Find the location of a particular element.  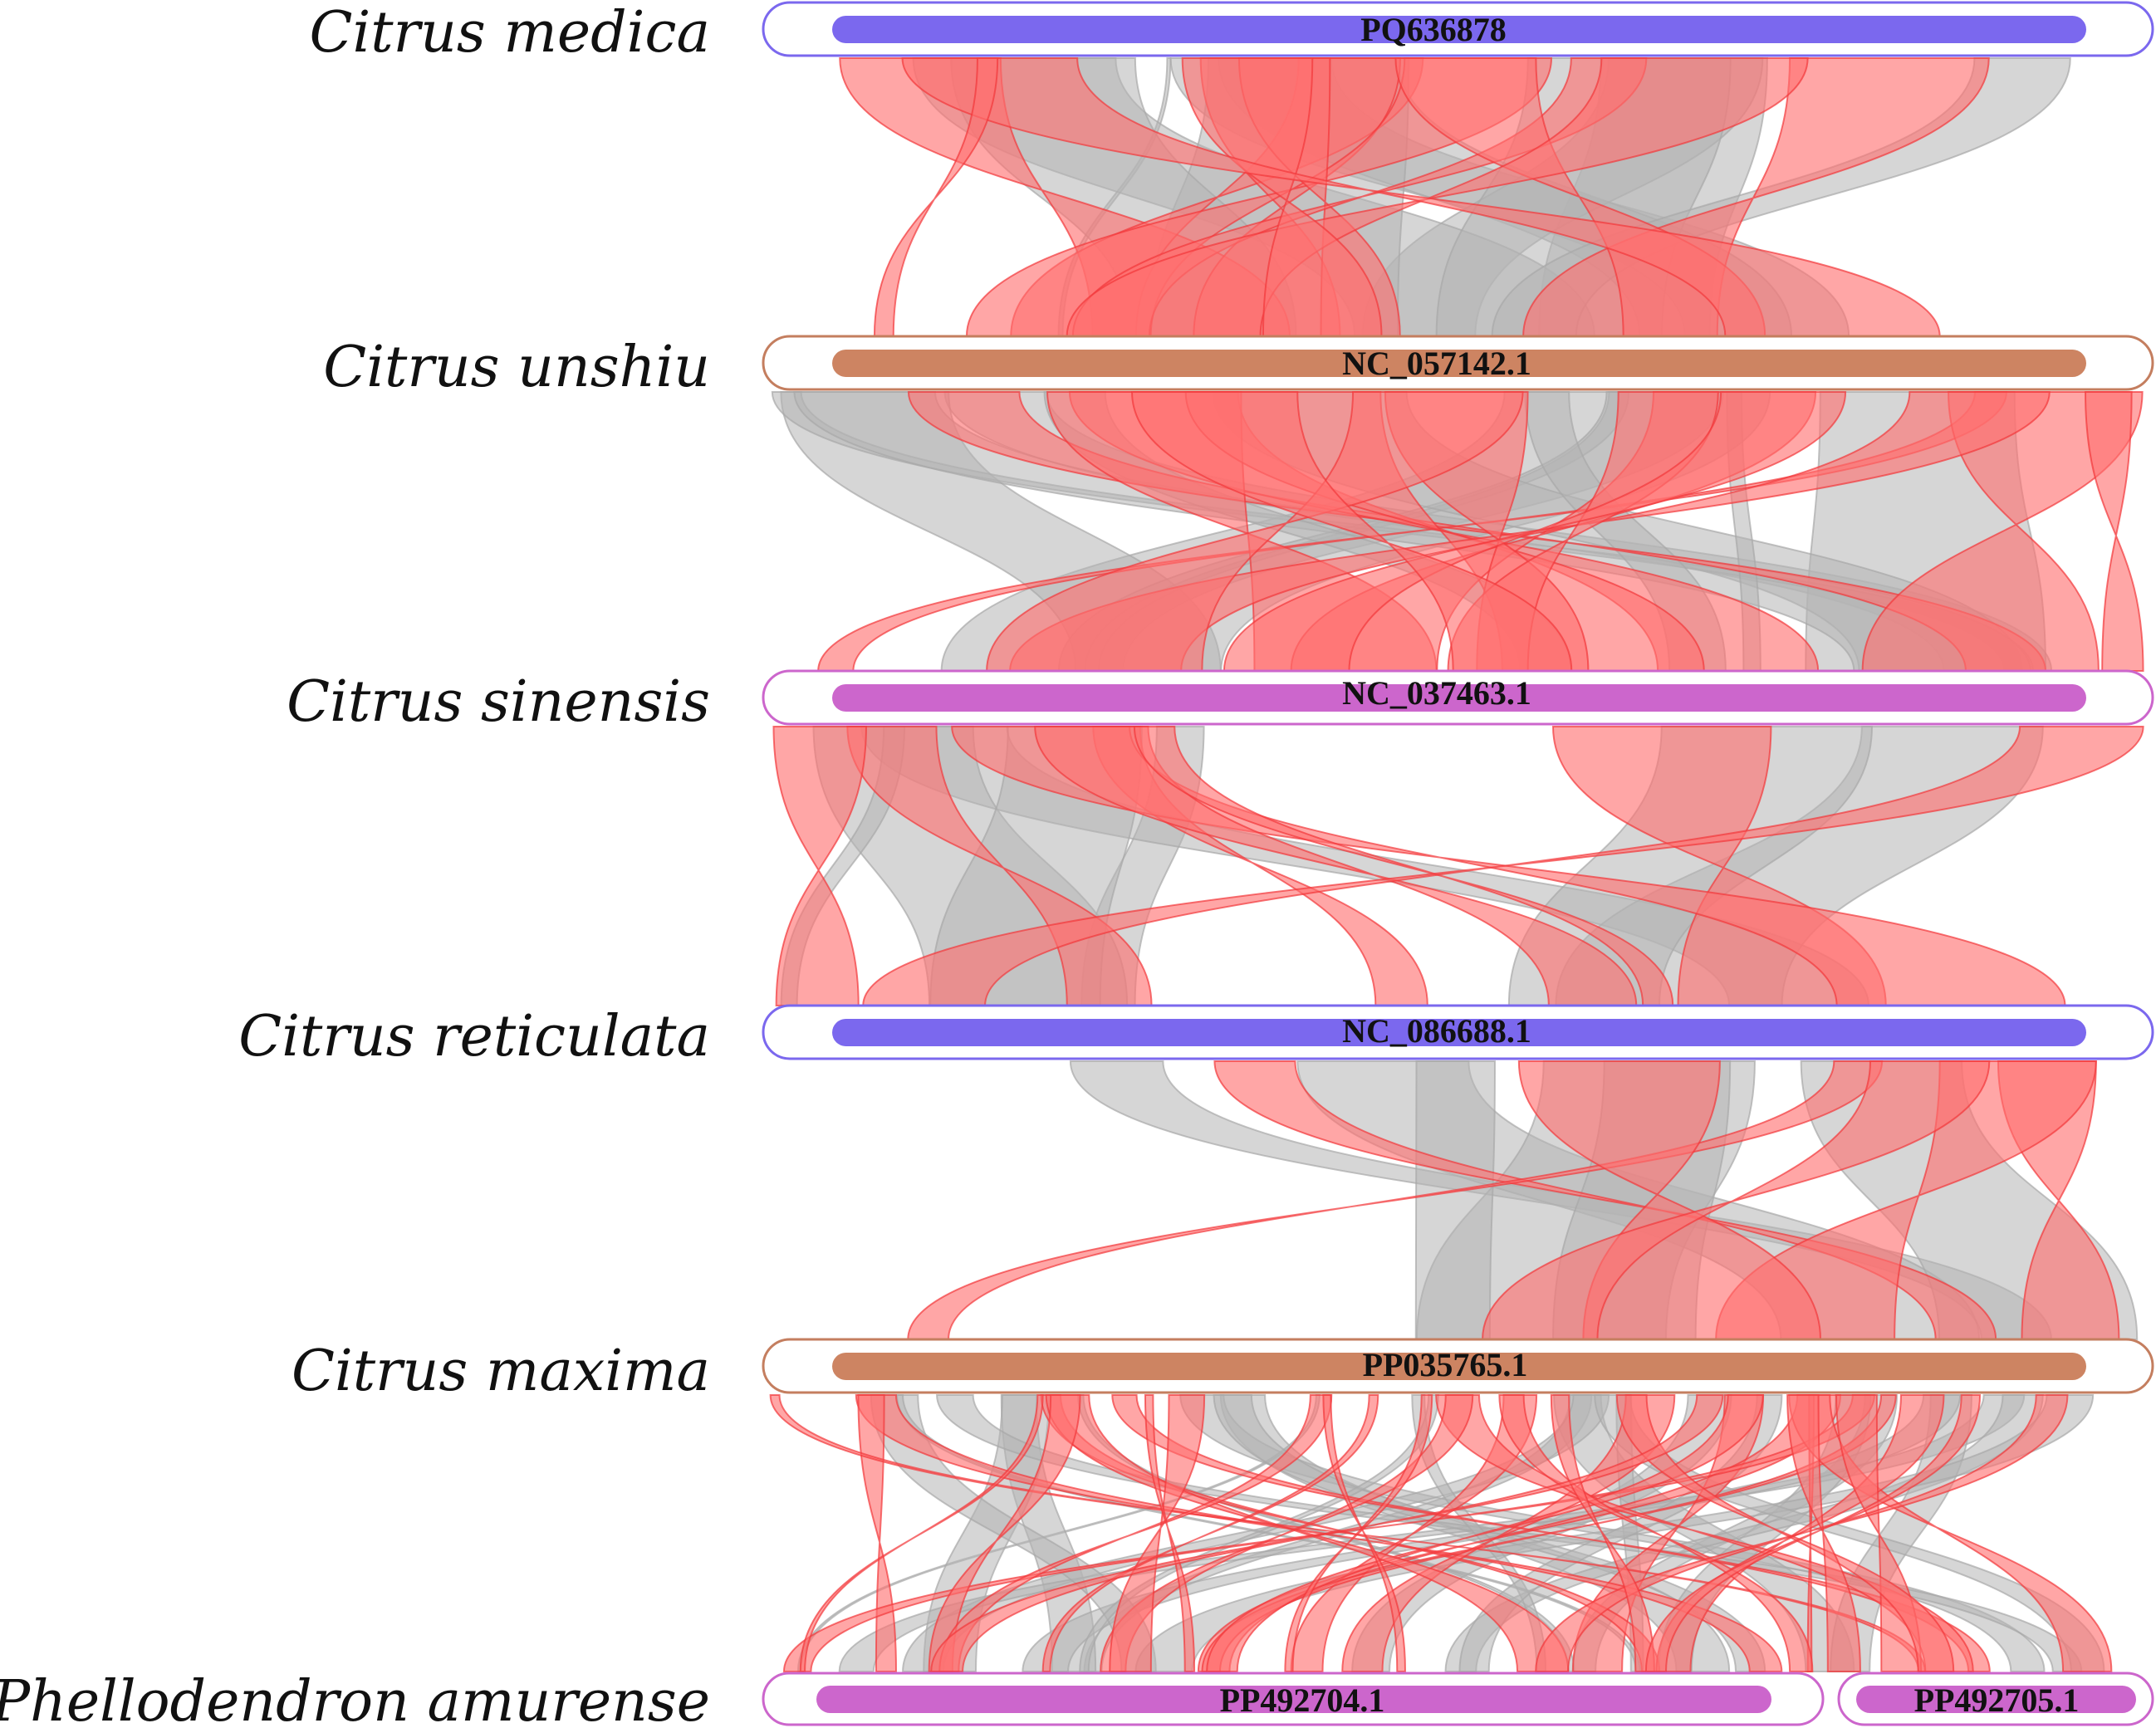

track-citrus-reticulata: Citrus reticulata NC_086688.1 is located at coordinates (1196, 1037).